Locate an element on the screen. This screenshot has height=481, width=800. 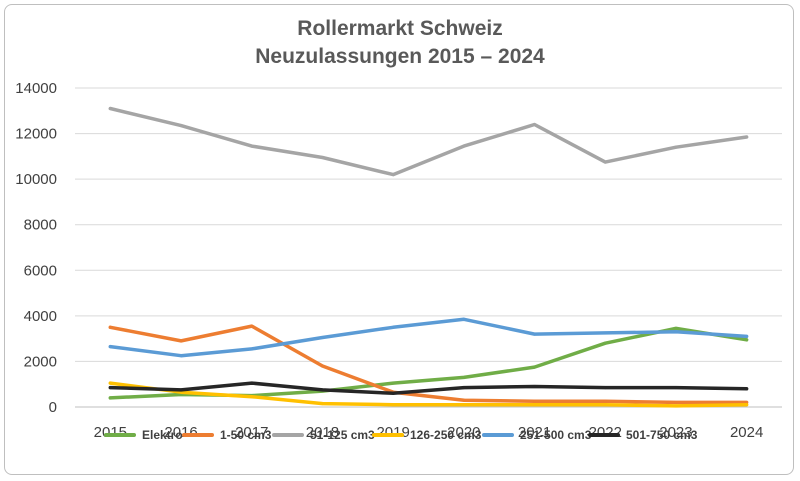
y-tick-label: 0 is located at coordinates (53, 407).